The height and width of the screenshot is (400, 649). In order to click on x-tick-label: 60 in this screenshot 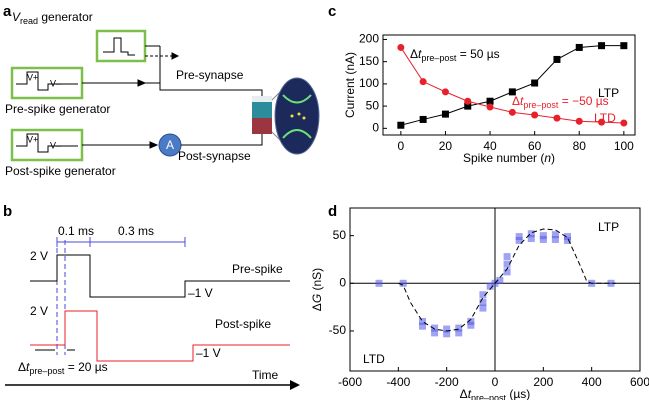, I will do `click(535, 146)`.